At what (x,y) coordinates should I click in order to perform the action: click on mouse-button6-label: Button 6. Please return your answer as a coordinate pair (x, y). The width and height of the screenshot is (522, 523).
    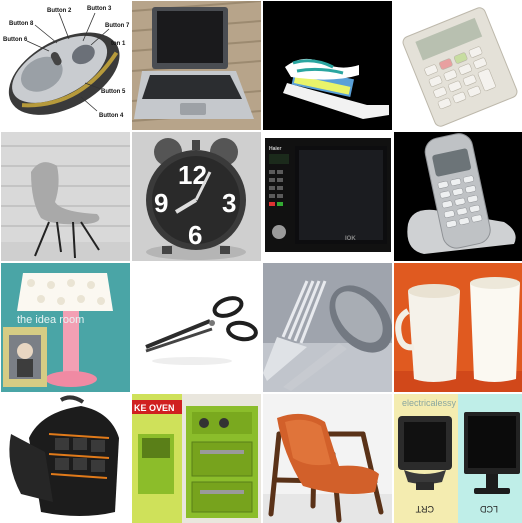
    Looking at the image, I should click on (15, 40).